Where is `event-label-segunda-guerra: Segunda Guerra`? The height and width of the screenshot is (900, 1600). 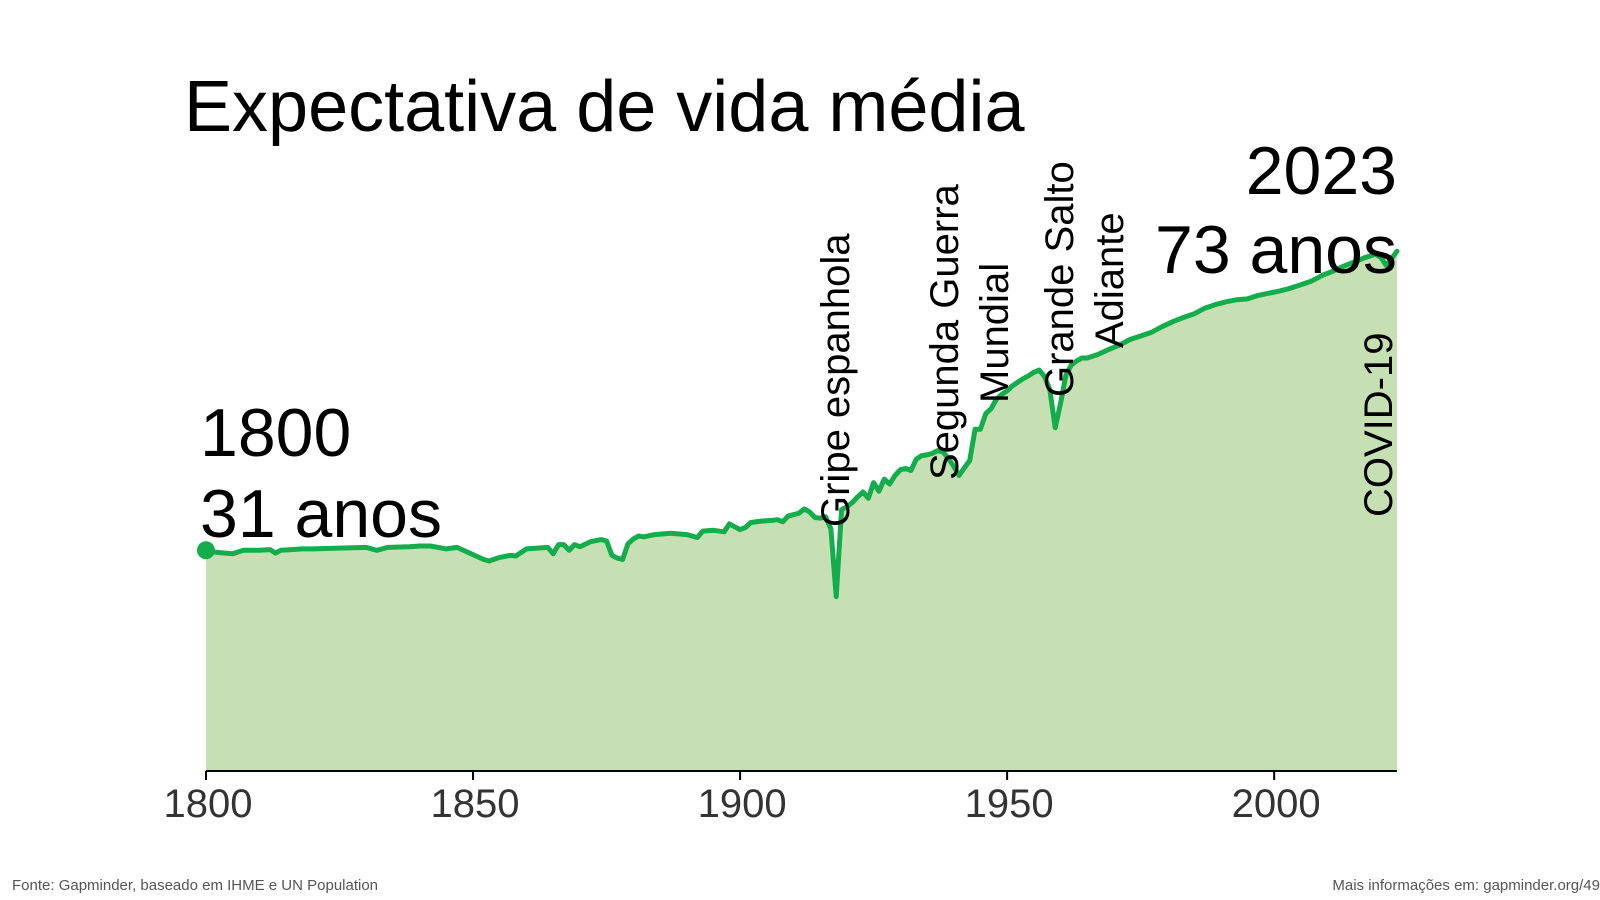 event-label-segunda-guerra: Segunda Guerra is located at coordinates (945, 331).